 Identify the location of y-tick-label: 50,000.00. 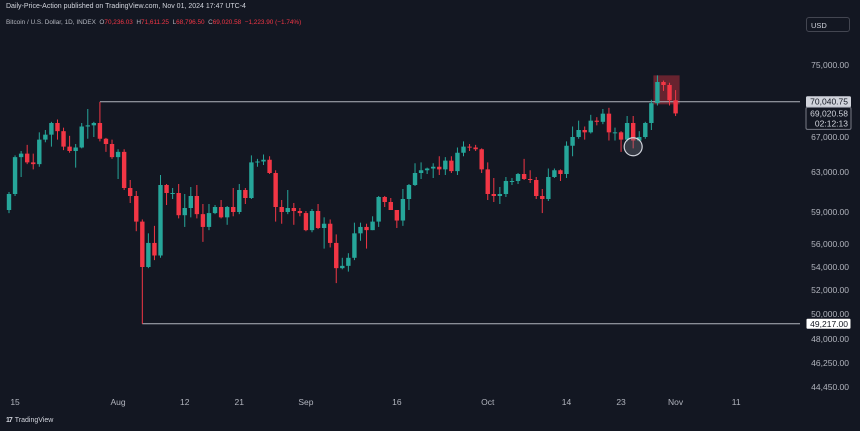
(830, 314).